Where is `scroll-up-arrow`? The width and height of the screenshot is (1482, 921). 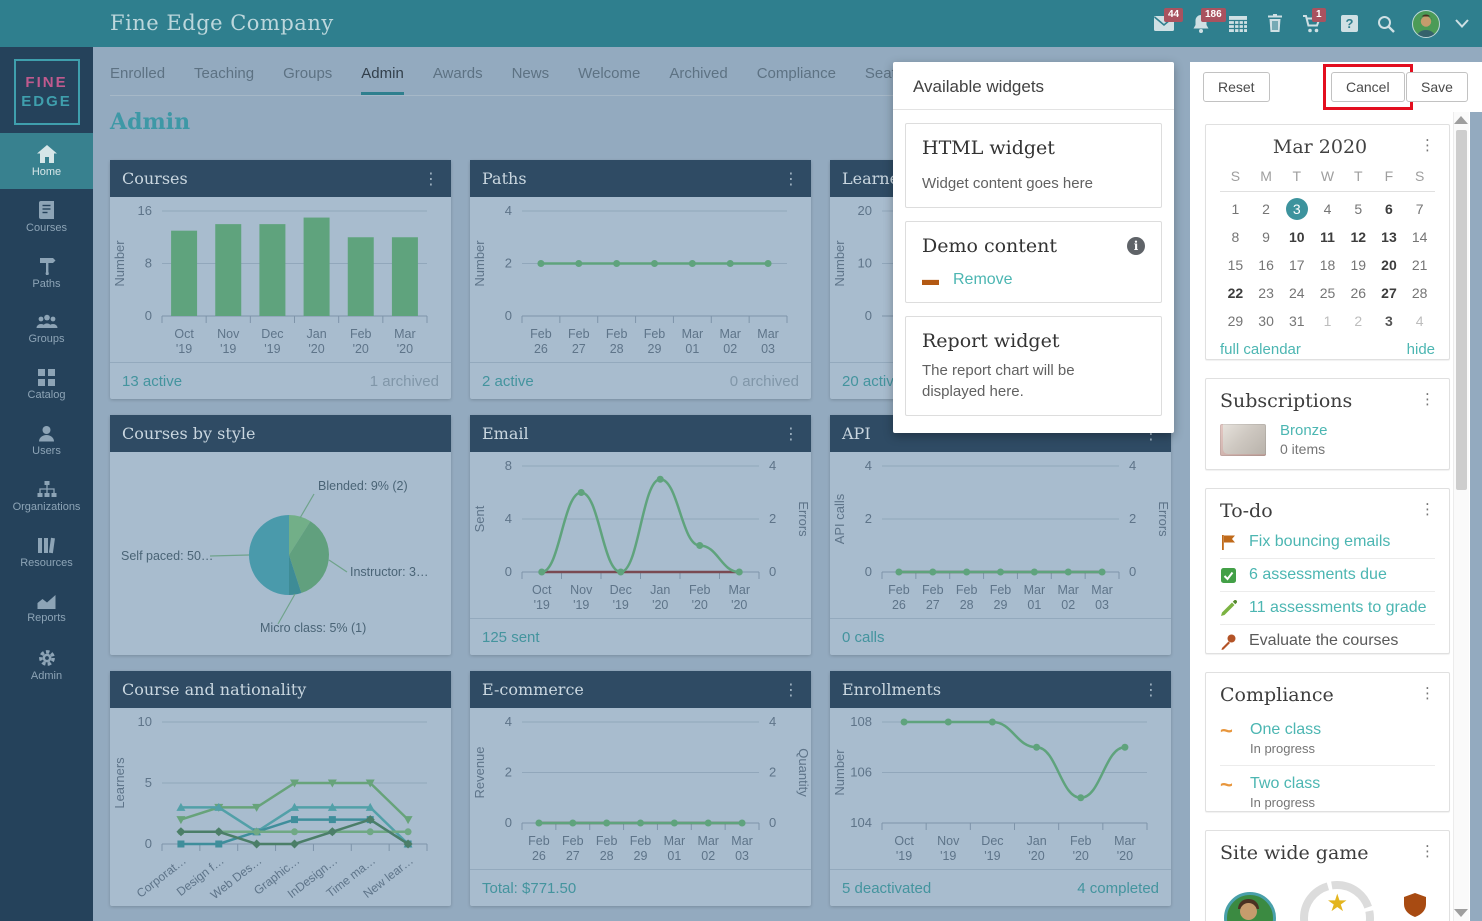 scroll-up-arrow is located at coordinates (1461, 120).